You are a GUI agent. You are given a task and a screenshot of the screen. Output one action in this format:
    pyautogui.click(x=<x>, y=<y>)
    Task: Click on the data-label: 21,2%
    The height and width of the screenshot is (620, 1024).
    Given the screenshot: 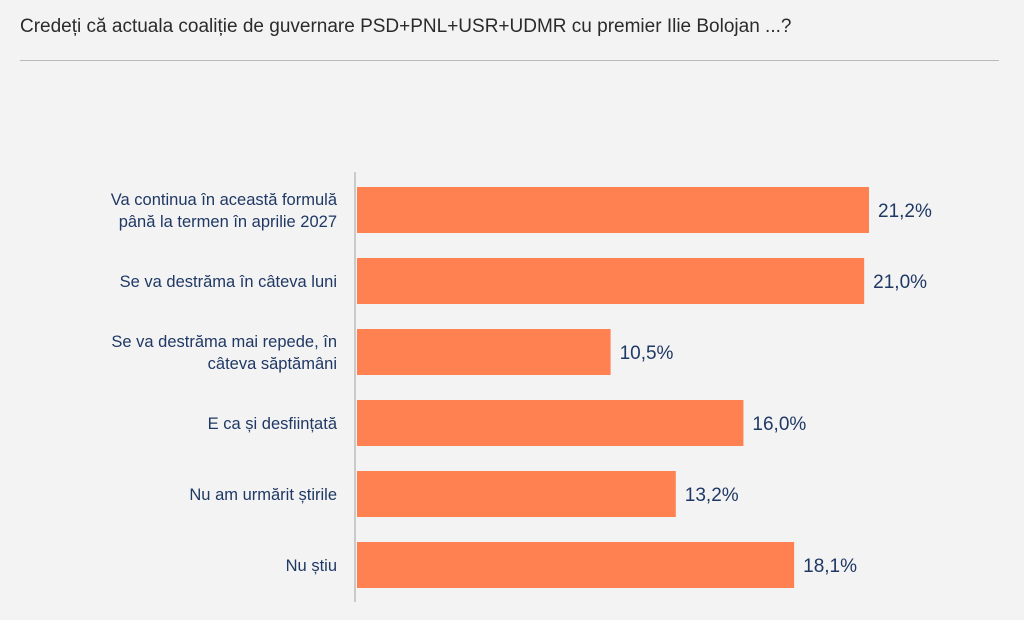 What is the action you would take?
    pyautogui.click(x=905, y=211)
    